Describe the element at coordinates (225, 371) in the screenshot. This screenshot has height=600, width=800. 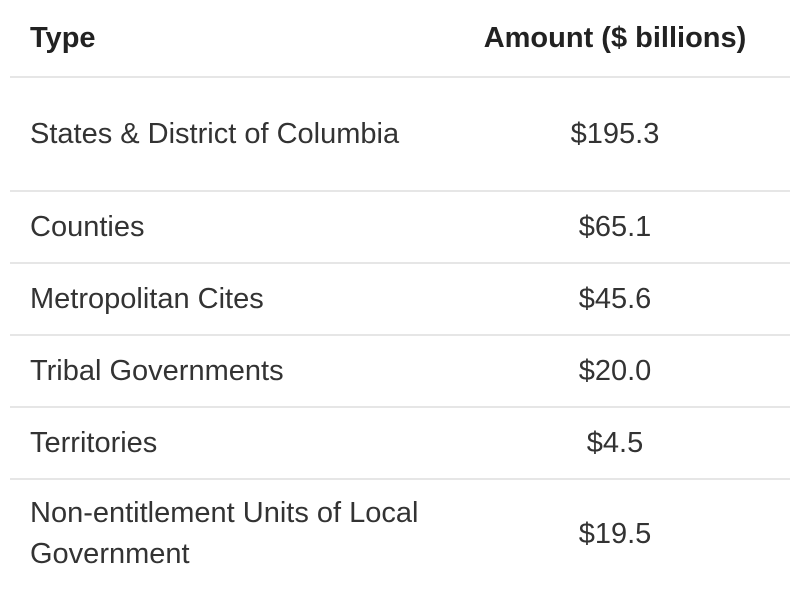
I see `type-cell: Tribal Governments` at that location.